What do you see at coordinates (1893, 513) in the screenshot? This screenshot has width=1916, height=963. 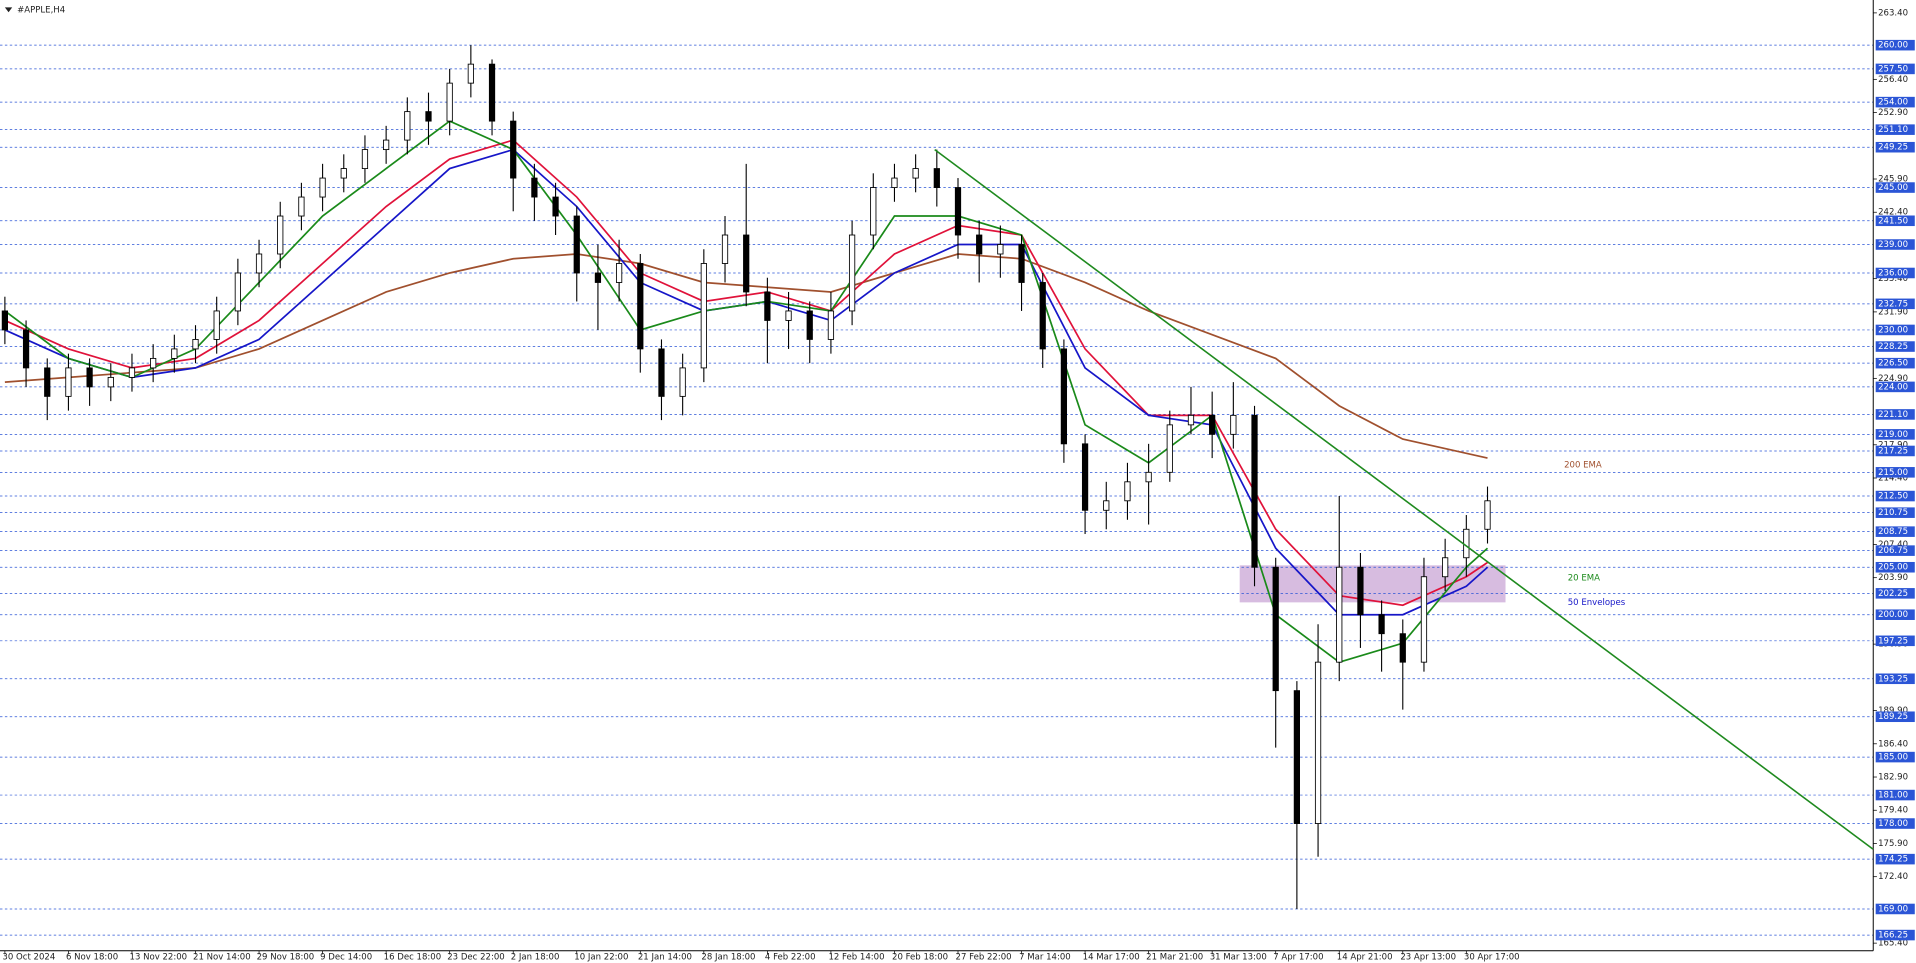 I see `level-label: 210.75` at bounding box center [1893, 513].